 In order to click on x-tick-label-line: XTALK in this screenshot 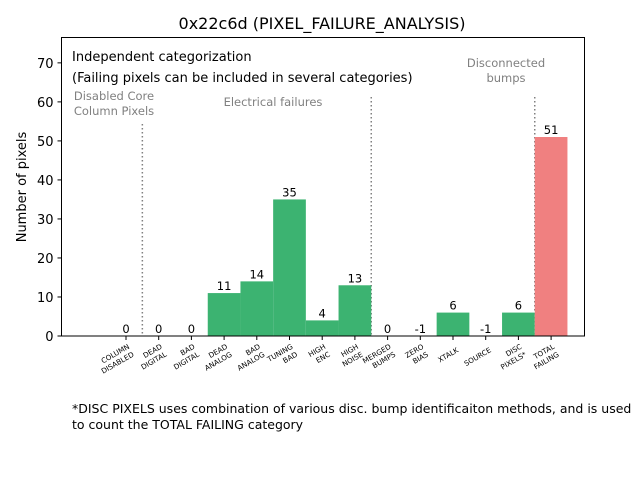, I will do `click(448, 354)`.